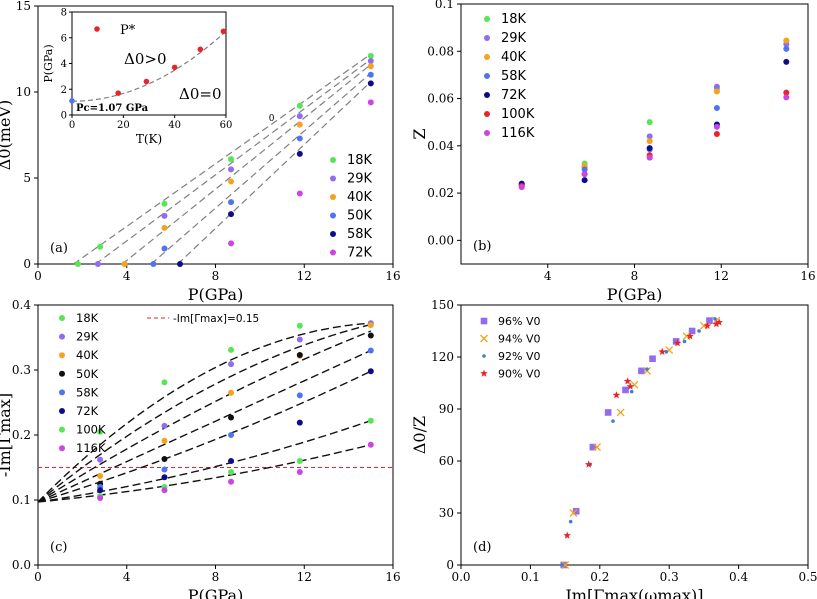 This screenshot has width=817, height=599. What do you see at coordinates (599, 577) in the screenshot?
I see `x-tick-label: 0.2` at bounding box center [599, 577].